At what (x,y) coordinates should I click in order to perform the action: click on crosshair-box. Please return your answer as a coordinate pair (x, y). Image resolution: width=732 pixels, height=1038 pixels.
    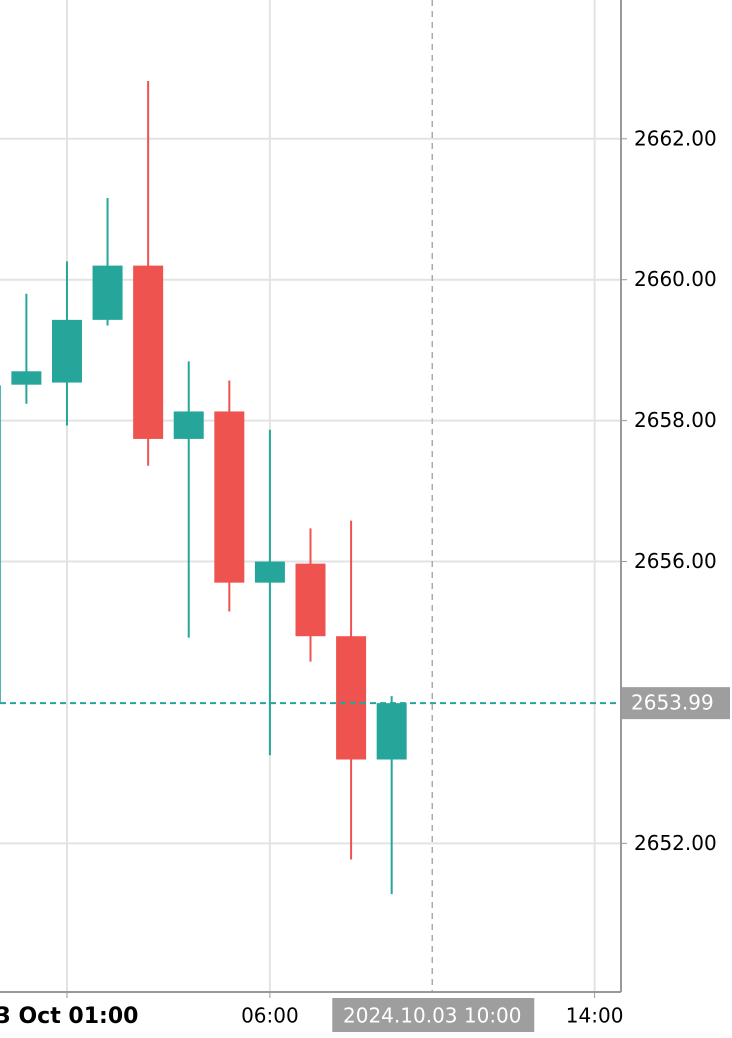
    Looking at the image, I should click on (433, 1015).